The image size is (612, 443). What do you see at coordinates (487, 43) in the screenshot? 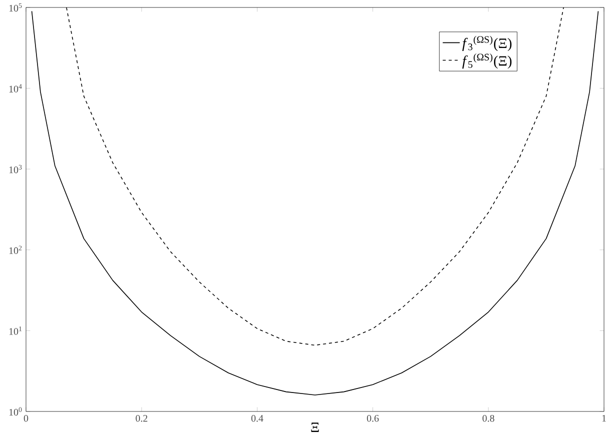
I see `legend-label: f$_{3}$$^{(ΩS)}$(Ξ)` at bounding box center [487, 43].